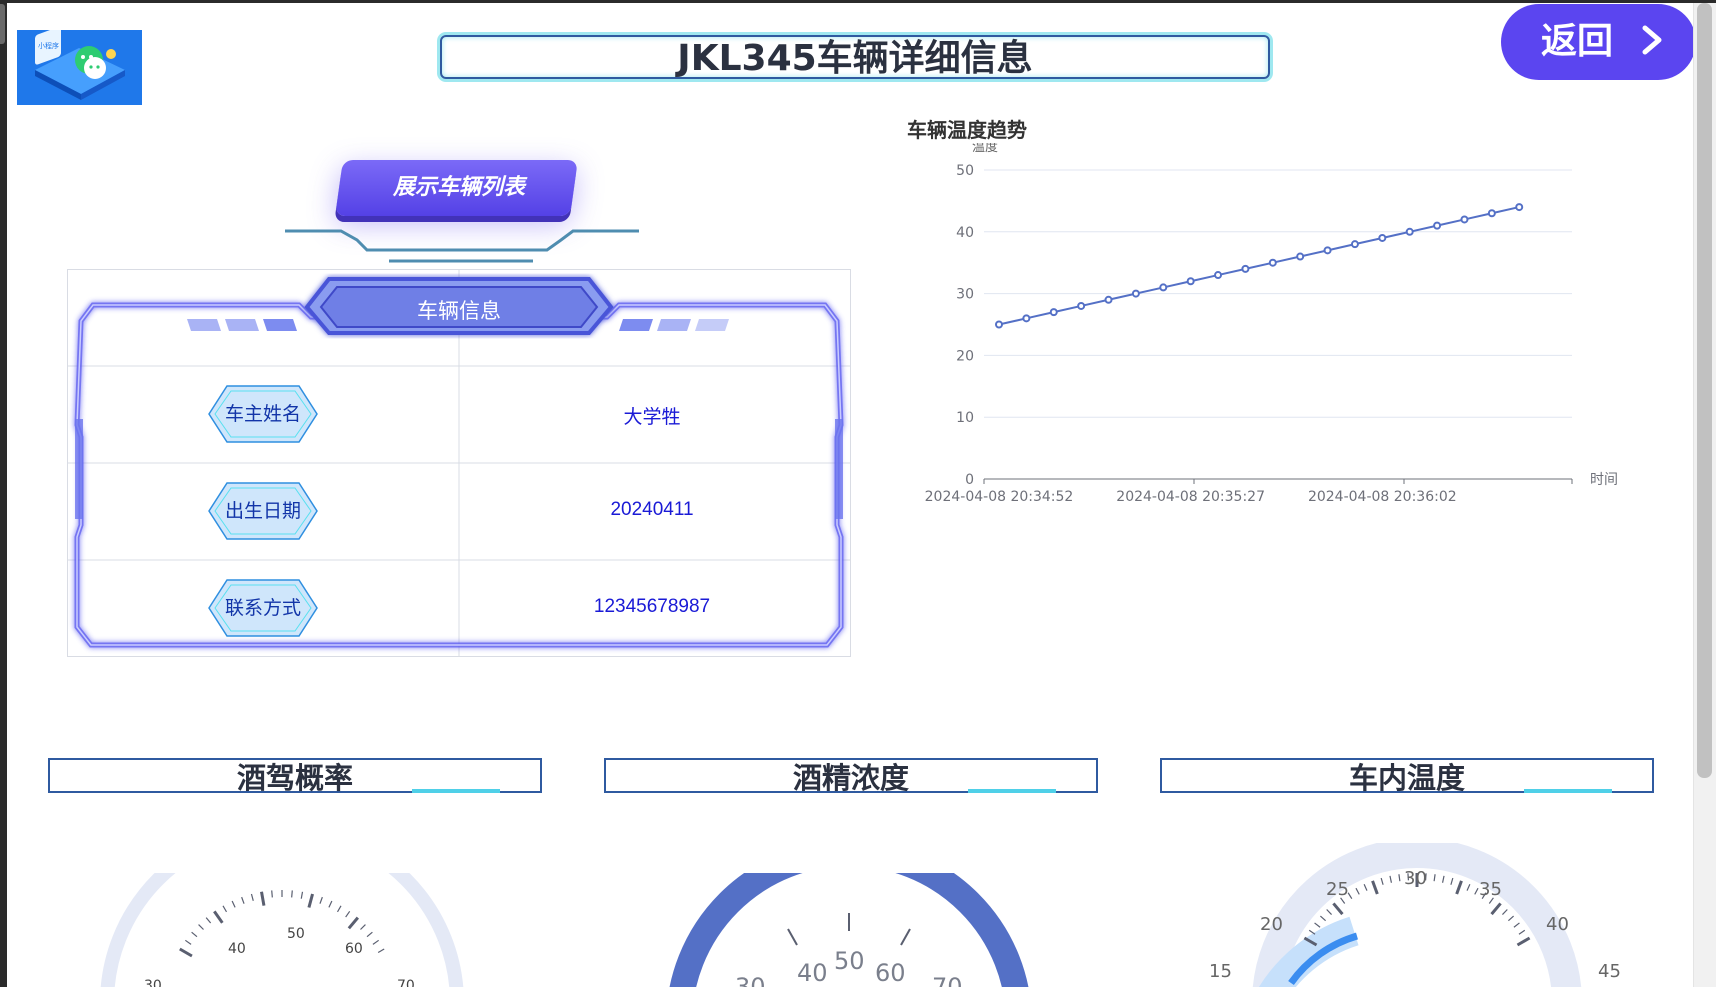 This screenshot has width=1716, height=987. What do you see at coordinates (1609, 971) in the screenshot?
I see `gauge-tick-label: 45` at bounding box center [1609, 971].